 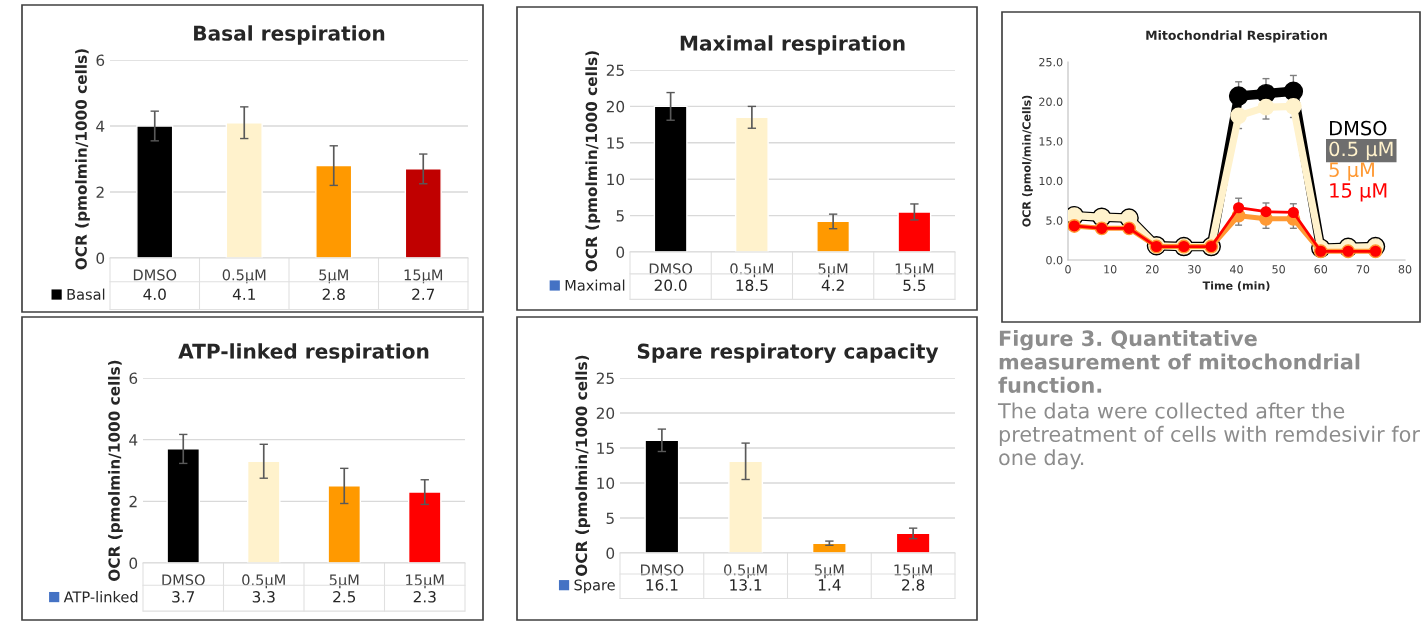 What do you see at coordinates (86, 294) in the screenshot?
I see `legend-label: Basal` at bounding box center [86, 294].